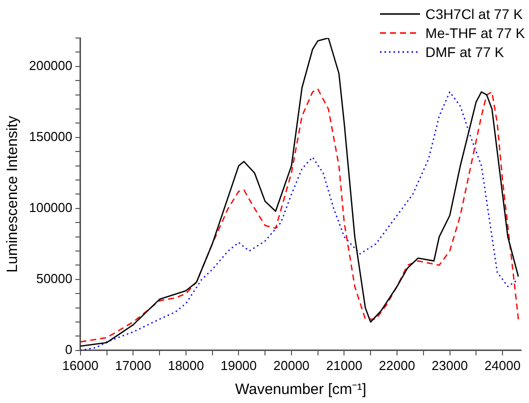  Describe the element at coordinates (50, 207) in the screenshot. I see `y-tick-label: 100000` at that location.